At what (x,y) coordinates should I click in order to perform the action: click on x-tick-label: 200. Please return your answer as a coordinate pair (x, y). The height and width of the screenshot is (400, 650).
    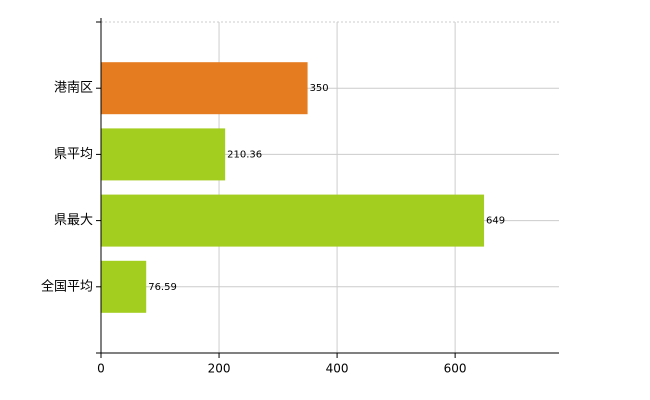
    Looking at the image, I should click on (219, 369).